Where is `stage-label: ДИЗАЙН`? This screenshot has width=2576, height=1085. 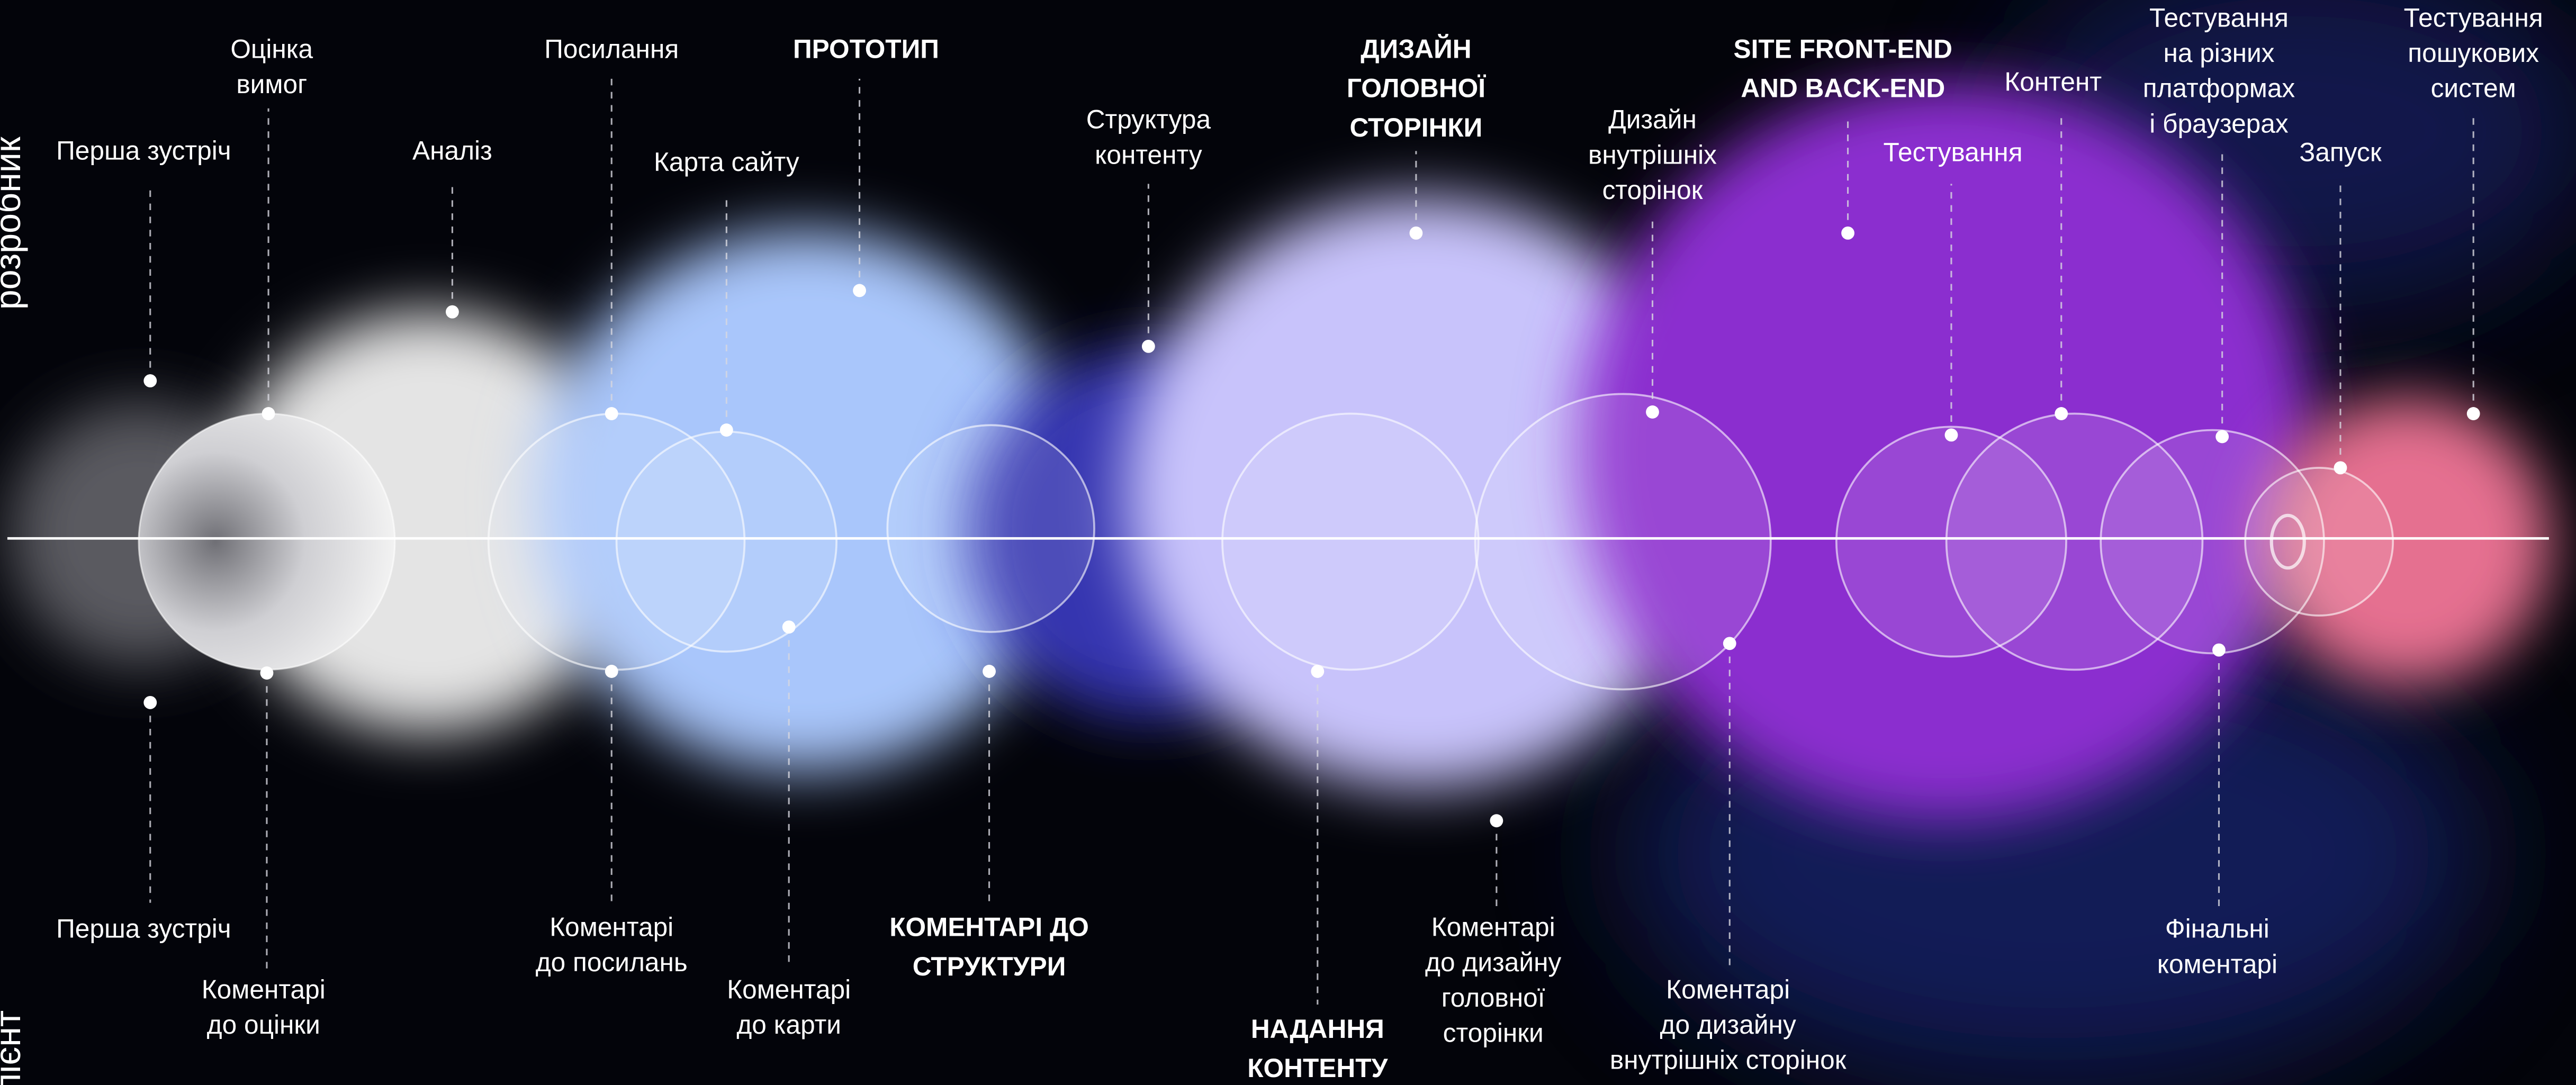 stage-label: ДИЗАЙН is located at coordinates (1416, 48).